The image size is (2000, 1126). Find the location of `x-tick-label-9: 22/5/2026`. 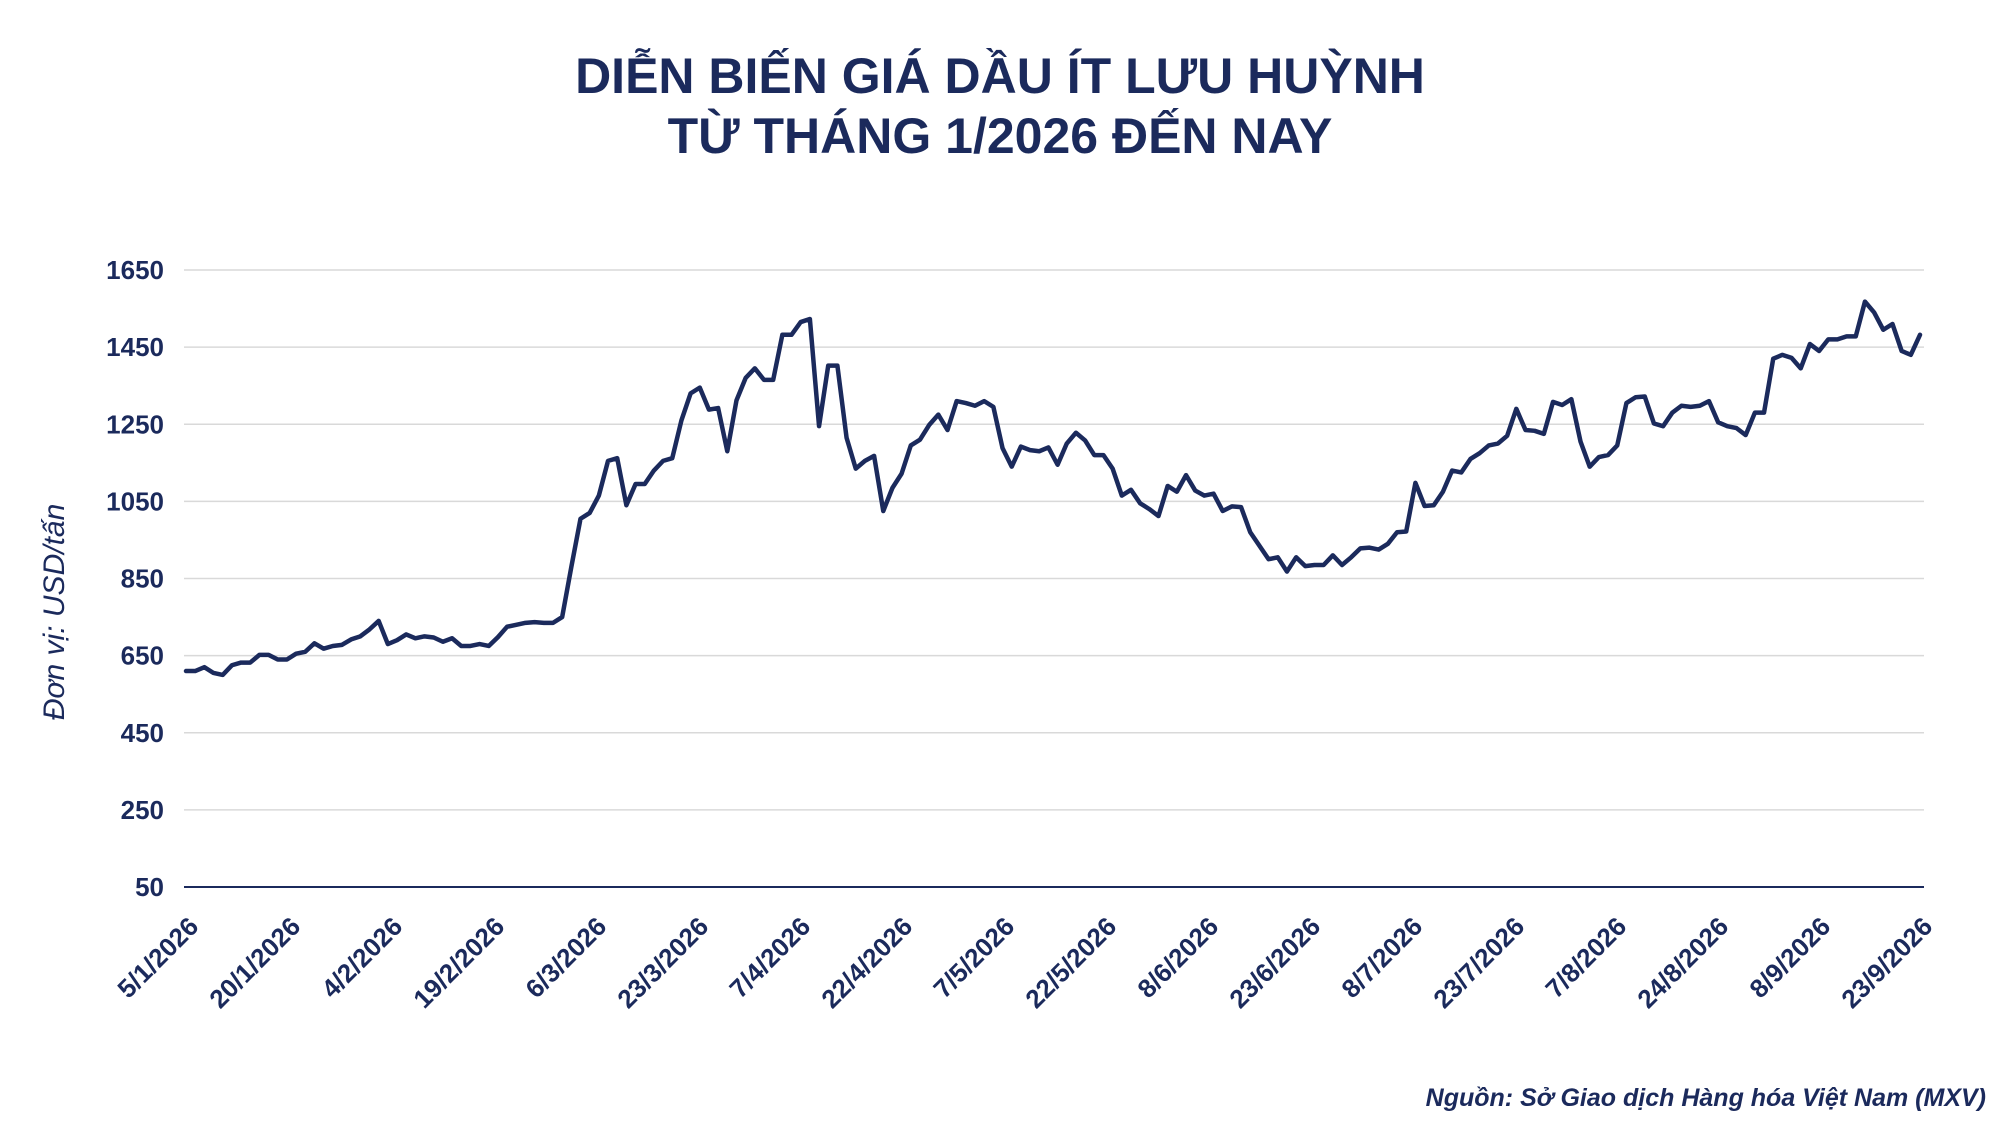

x-tick-label-9: 22/5/2026 is located at coordinates (1070, 962).